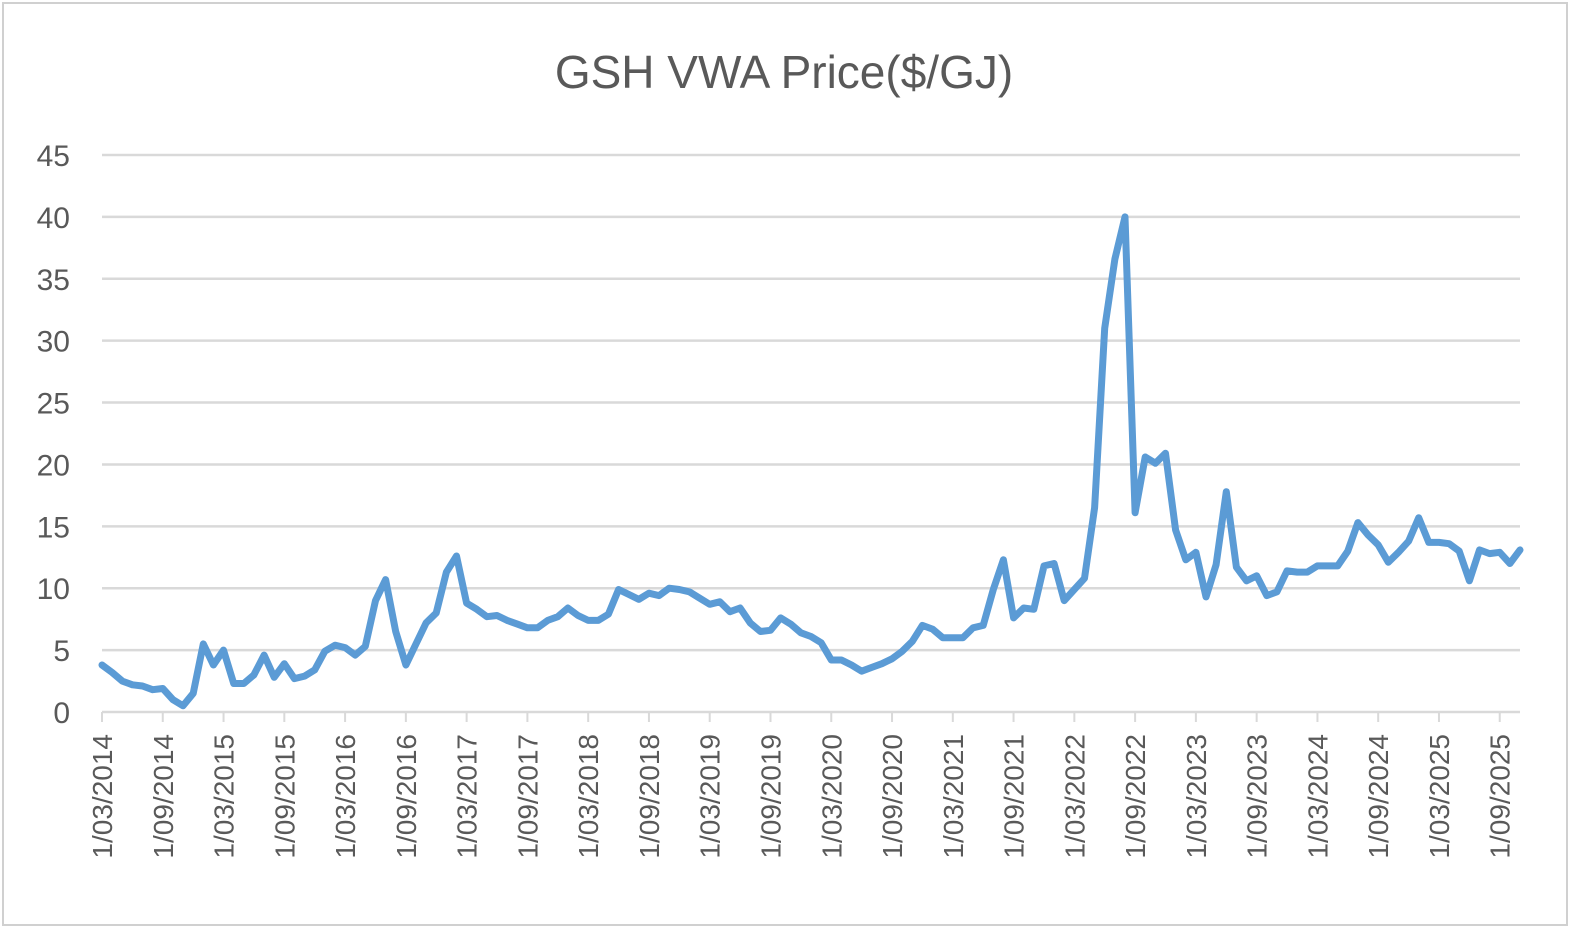  I want to click on y-tick-label: 40, so click(53, 218).